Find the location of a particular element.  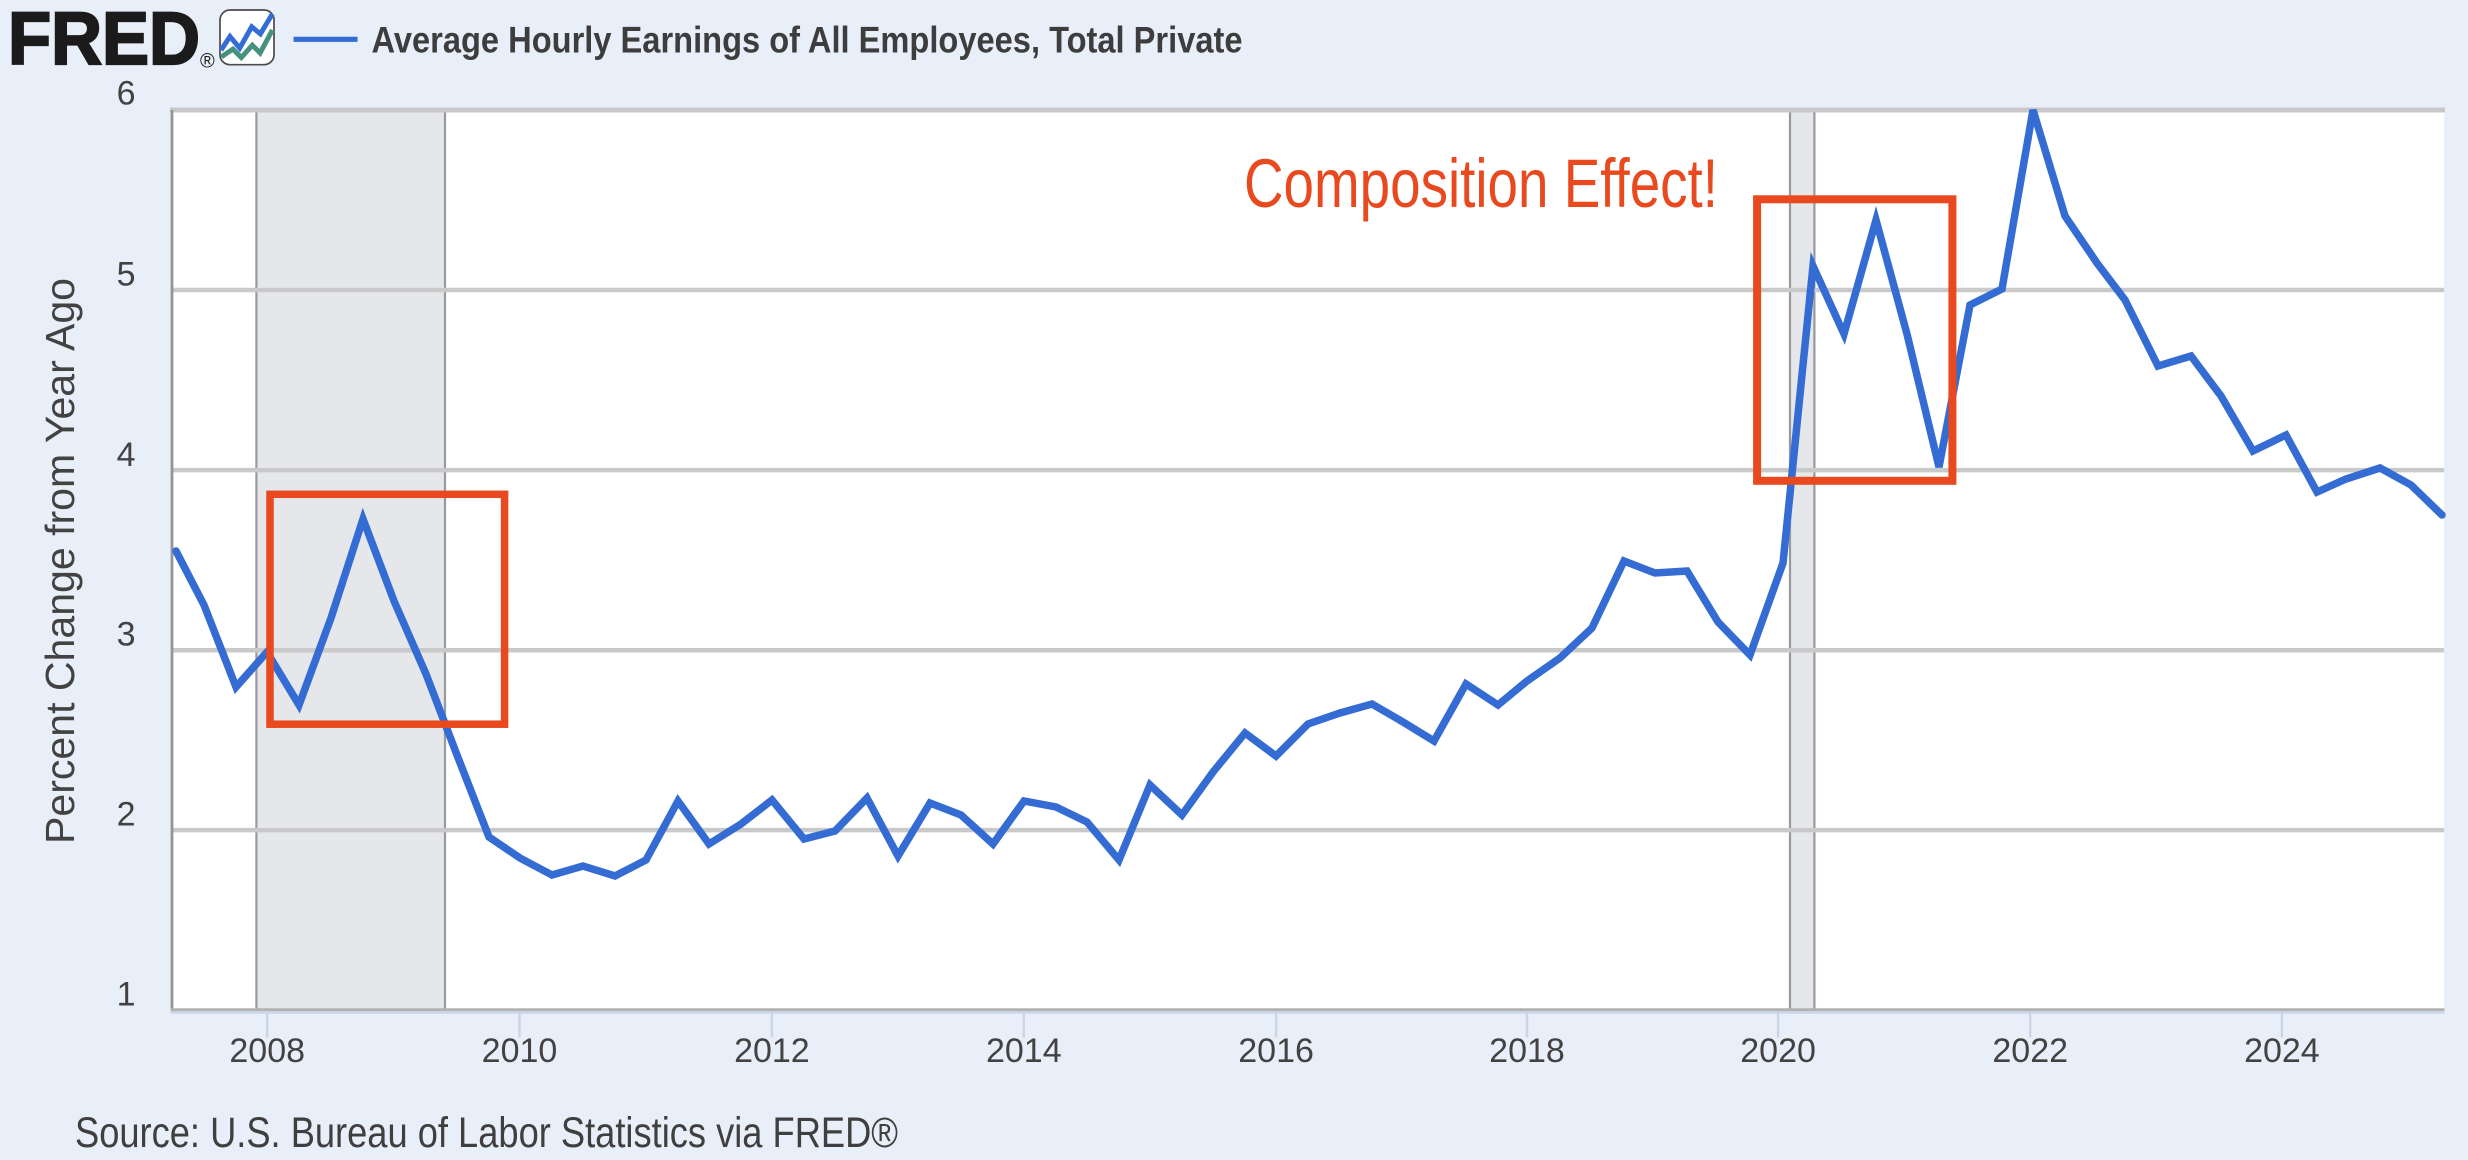

svg-text: 2024 is located at coordinates (2282, 1051).